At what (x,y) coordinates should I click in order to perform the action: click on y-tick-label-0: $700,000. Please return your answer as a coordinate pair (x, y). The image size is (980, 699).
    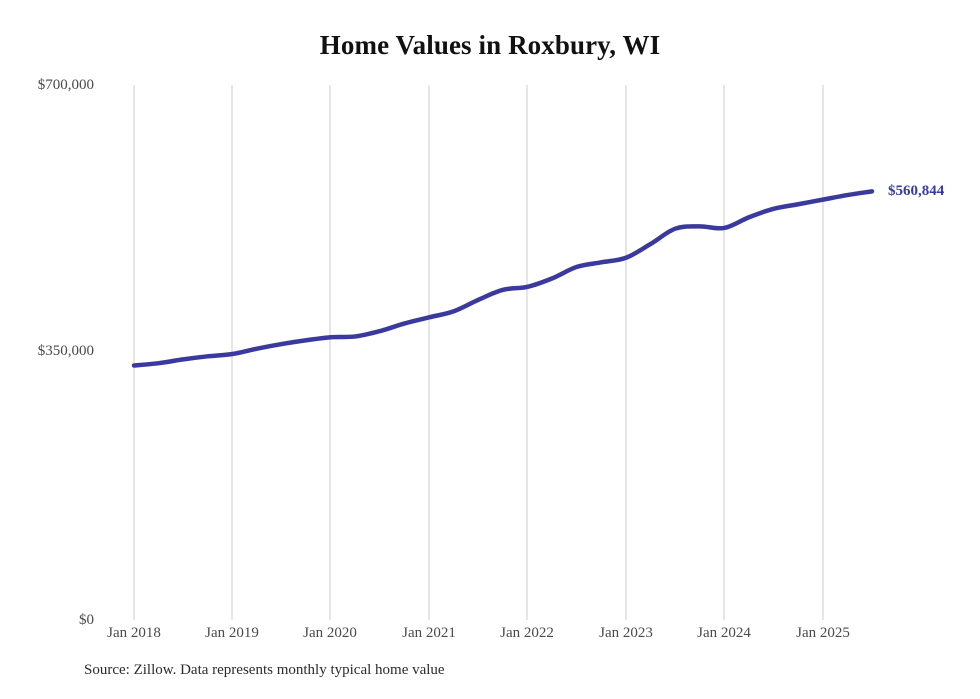
    Looking at the image, I should click on (65, 85).